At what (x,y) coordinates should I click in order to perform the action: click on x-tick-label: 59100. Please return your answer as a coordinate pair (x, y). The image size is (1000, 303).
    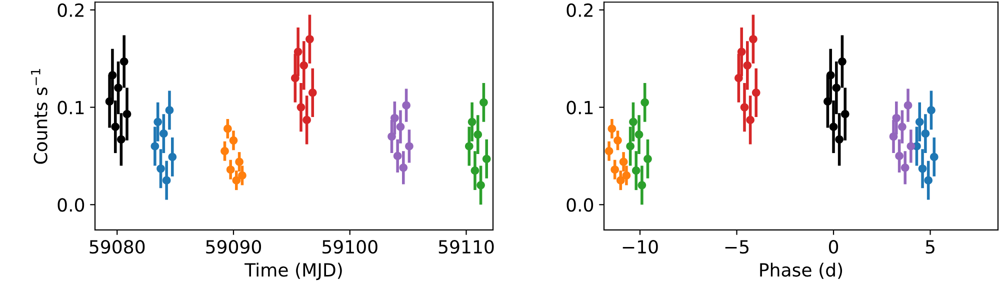
    Looking at the image, I should click on (350, 247).